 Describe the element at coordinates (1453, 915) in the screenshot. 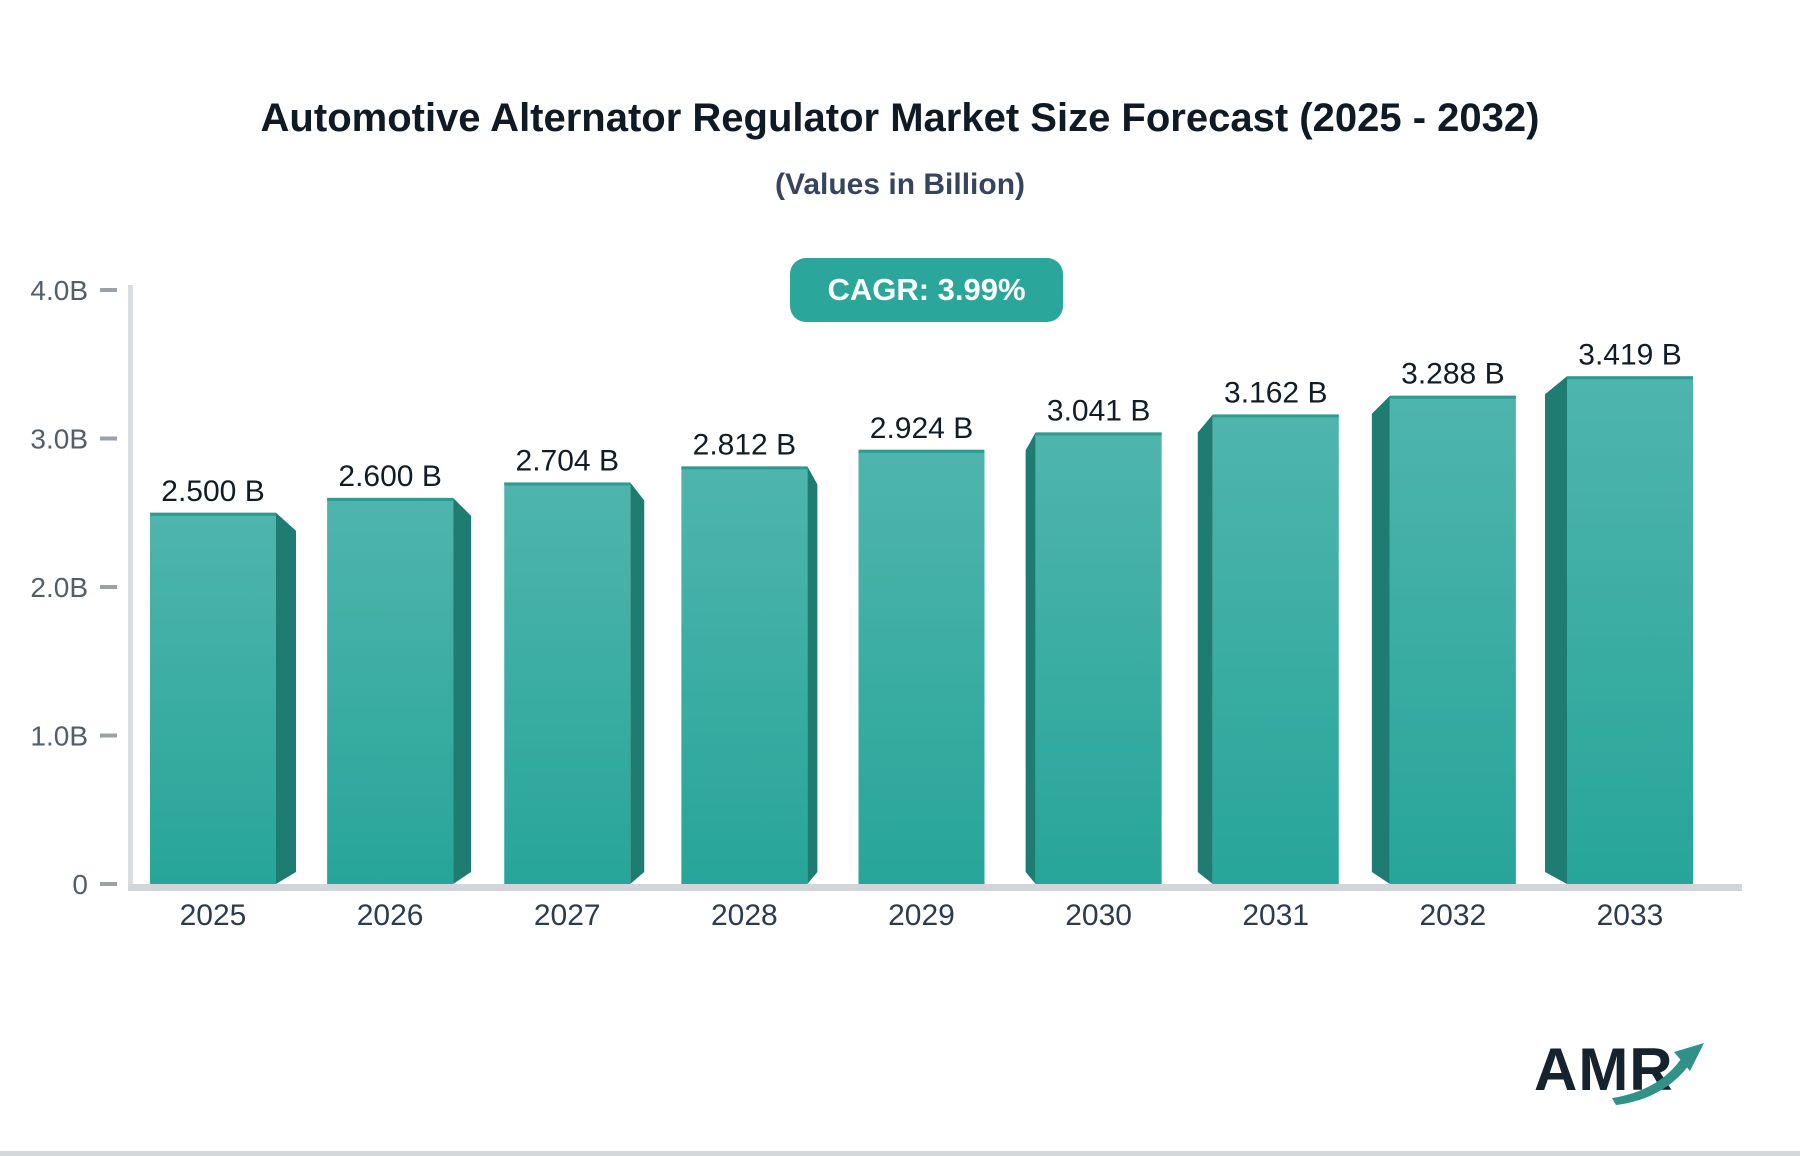

I see `x-tick-label: 2032` at that location.